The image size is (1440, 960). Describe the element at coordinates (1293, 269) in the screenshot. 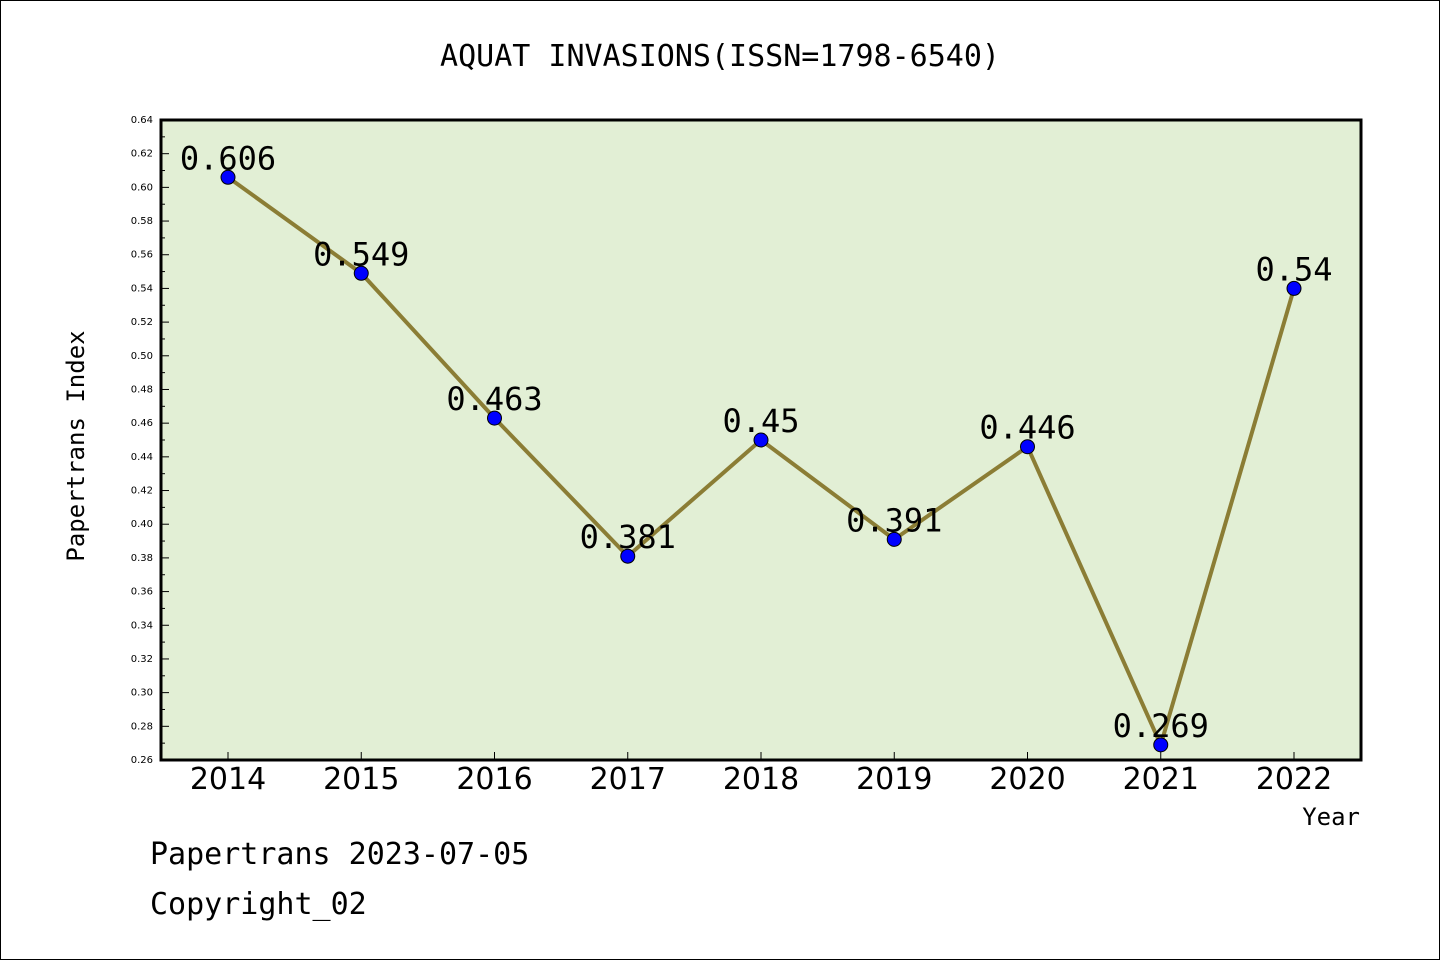

I see `data-label: 0.54` at that location.